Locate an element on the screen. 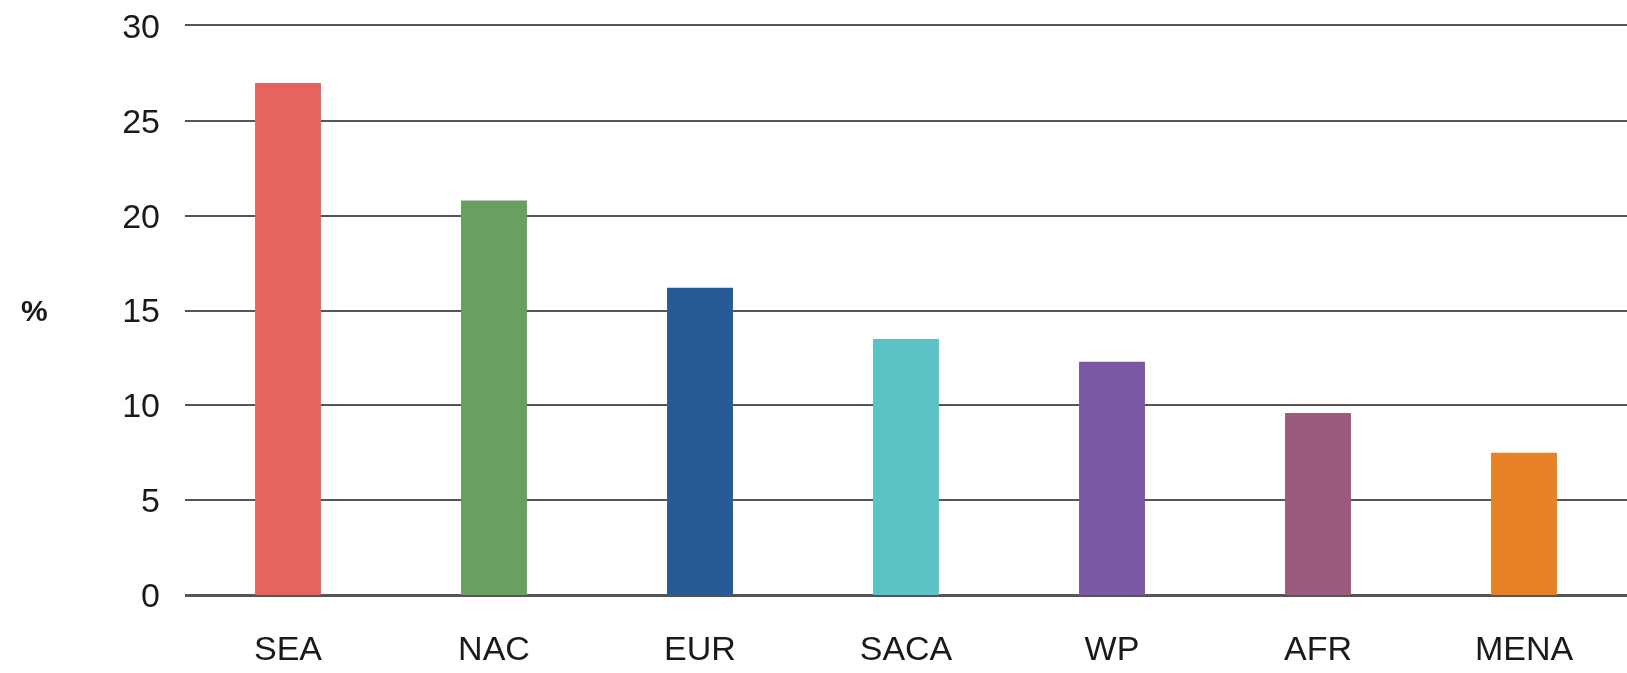 The width and height of the screenshot is (1627, 673). y-tick-label: 10 is located at coordinates (141, 405).